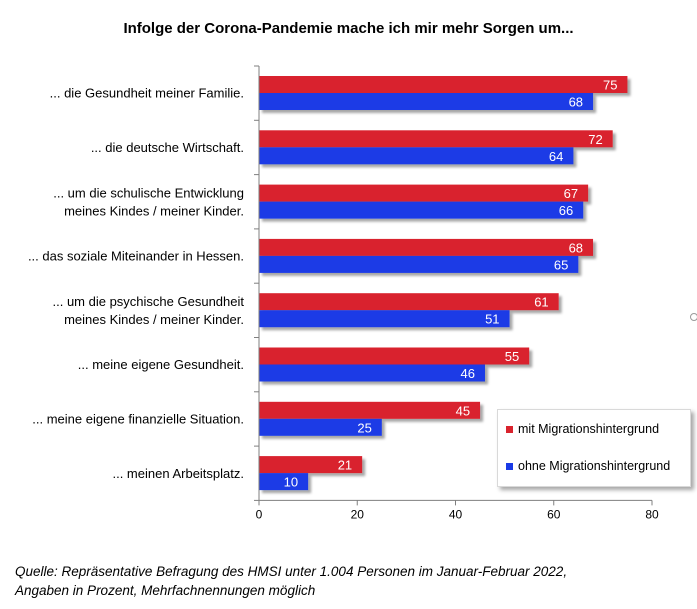  I want to click on bar-value-label: 66, so click(566, 210).